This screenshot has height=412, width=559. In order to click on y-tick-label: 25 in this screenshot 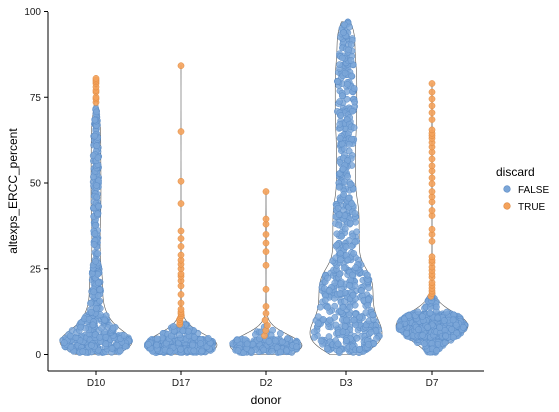, I will do `click(36, 269)`.